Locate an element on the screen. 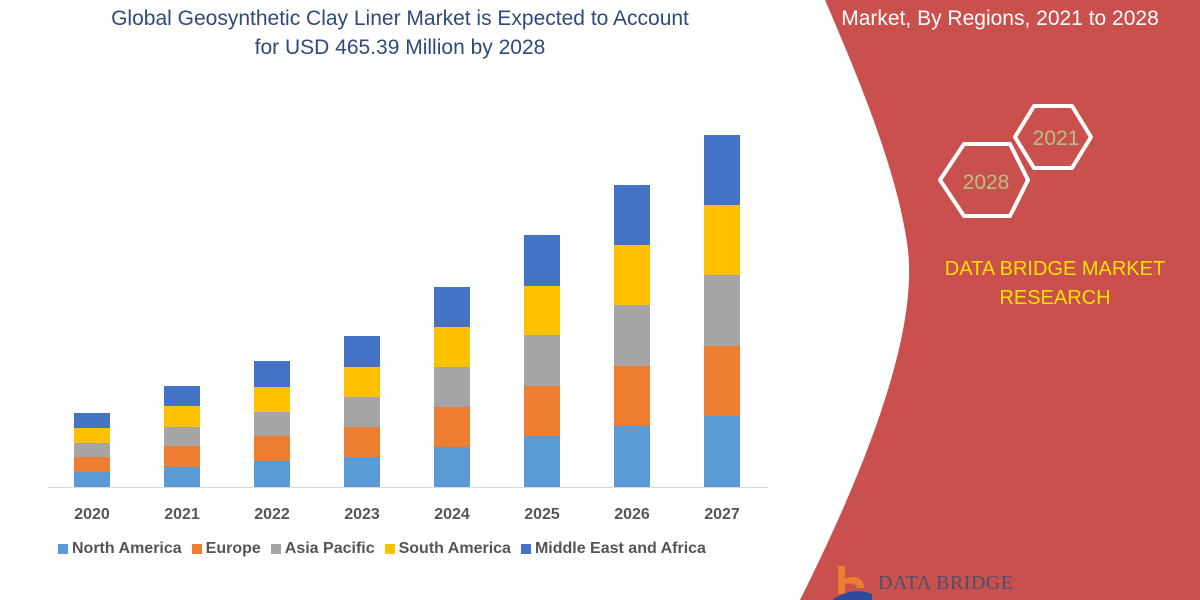 The image size is (1200, 600). logo: DATA BRIDGE is located at coordinates (923, 583).